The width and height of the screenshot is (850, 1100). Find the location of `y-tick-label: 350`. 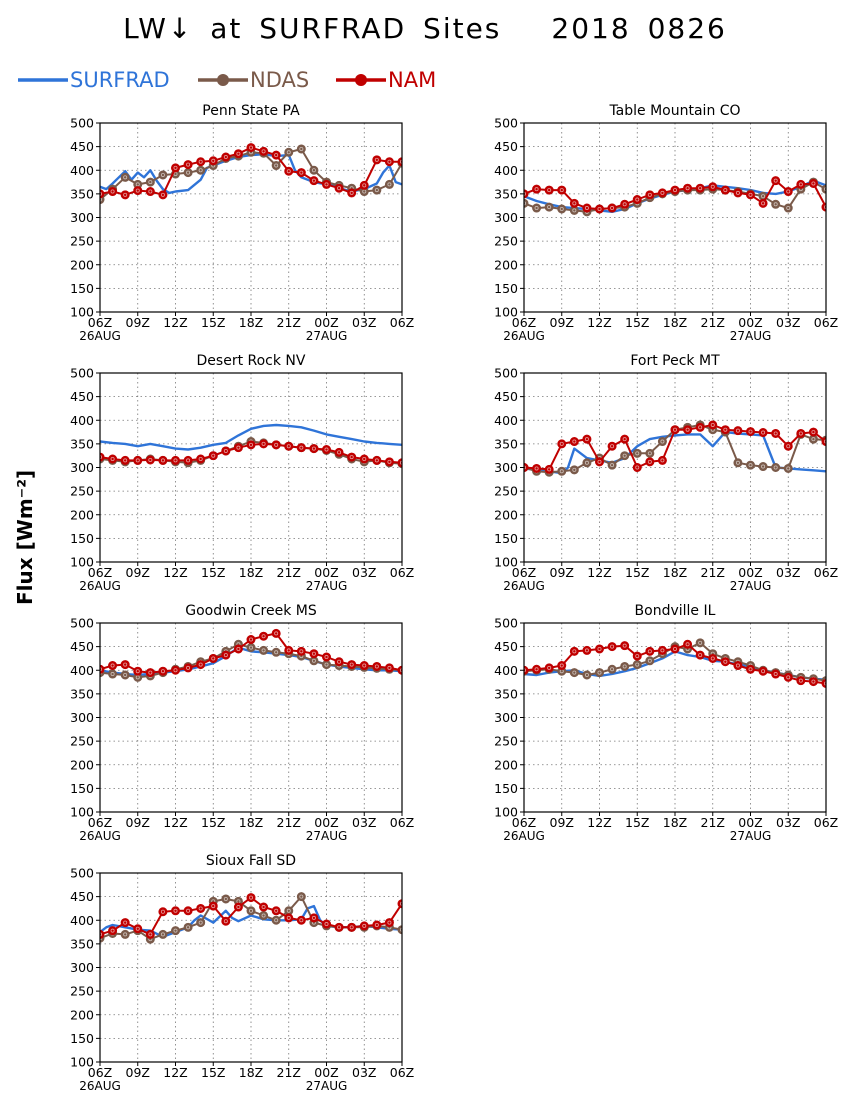

y-tick-label: 350 is located at coordinates (506, 693).